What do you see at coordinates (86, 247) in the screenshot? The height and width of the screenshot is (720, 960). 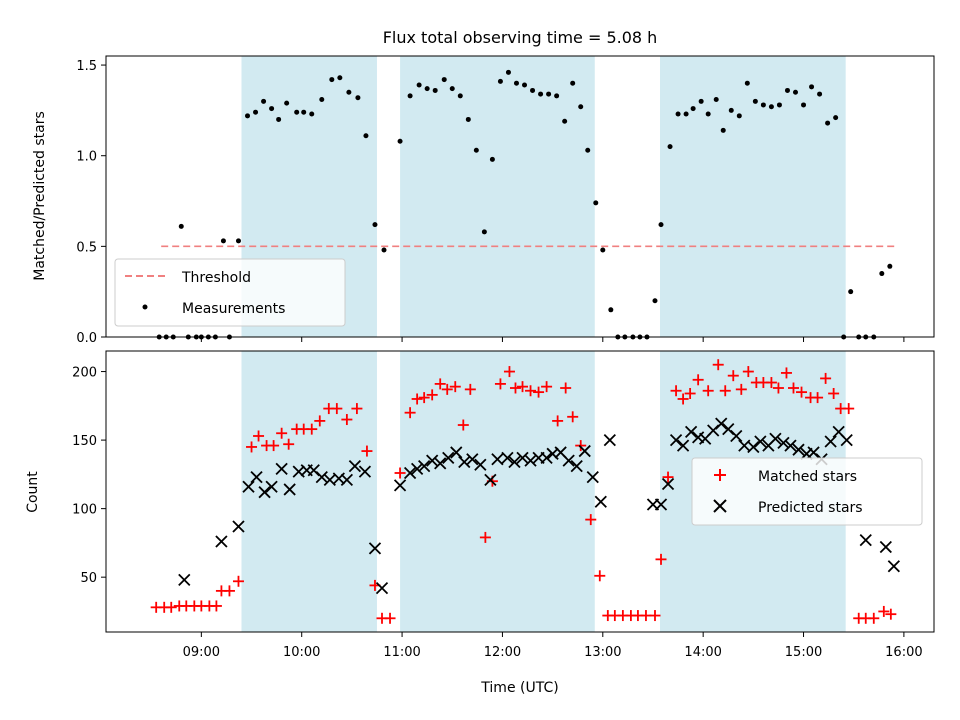 I see `y-tick-label: 0.5` at bounding box center [86, 247].